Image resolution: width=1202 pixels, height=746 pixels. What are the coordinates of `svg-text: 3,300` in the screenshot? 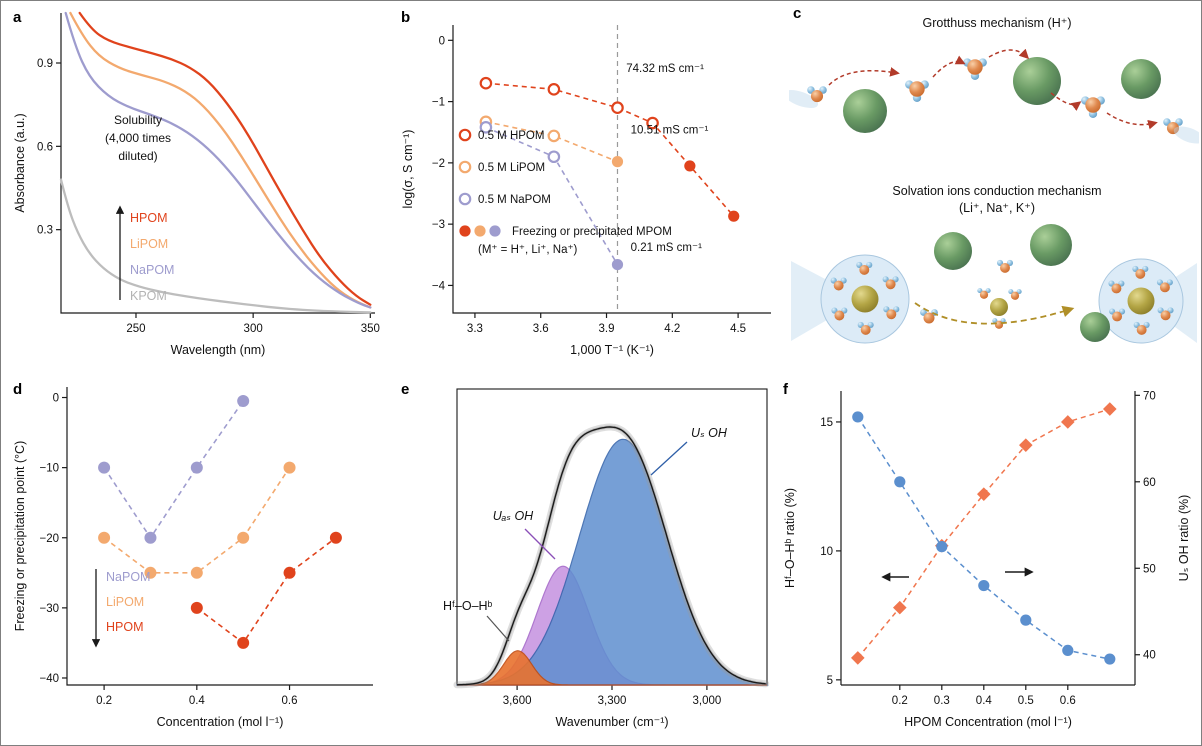 It's located at (612, 701).